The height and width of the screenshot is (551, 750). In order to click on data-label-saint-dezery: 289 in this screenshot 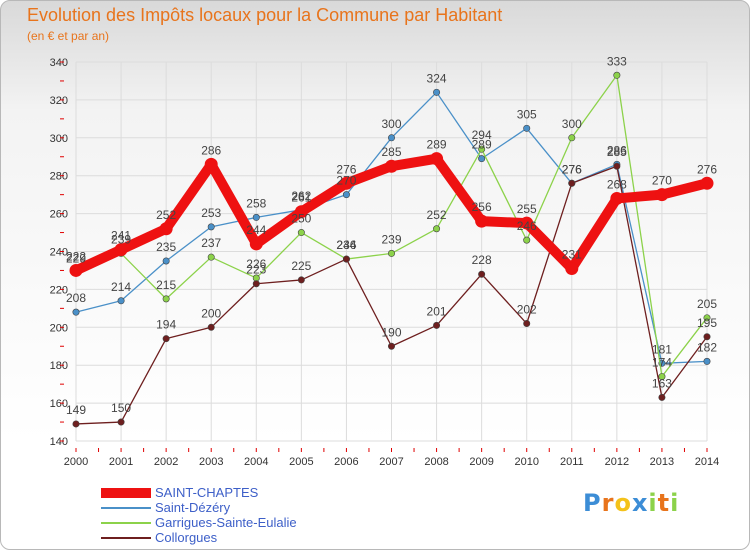, I will do `click(482, 145)`.